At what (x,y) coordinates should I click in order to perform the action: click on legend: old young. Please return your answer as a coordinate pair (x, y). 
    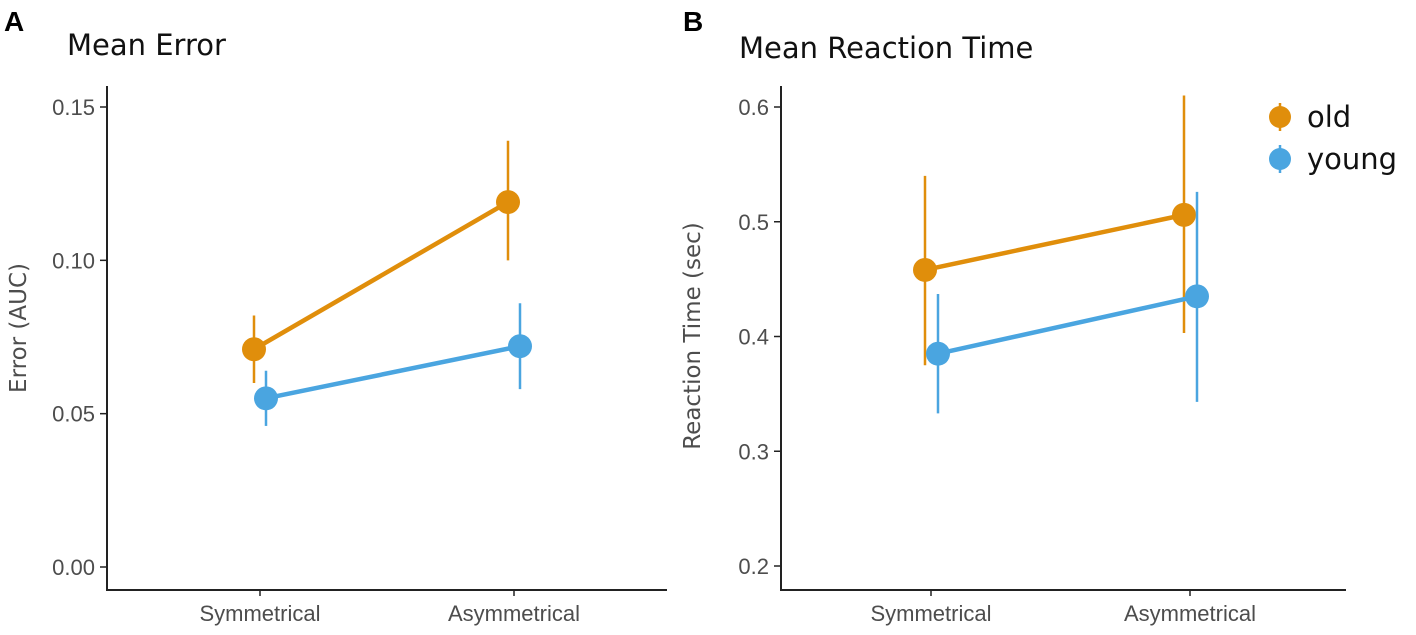
    Looking at the image, I should click on (1333, 138).